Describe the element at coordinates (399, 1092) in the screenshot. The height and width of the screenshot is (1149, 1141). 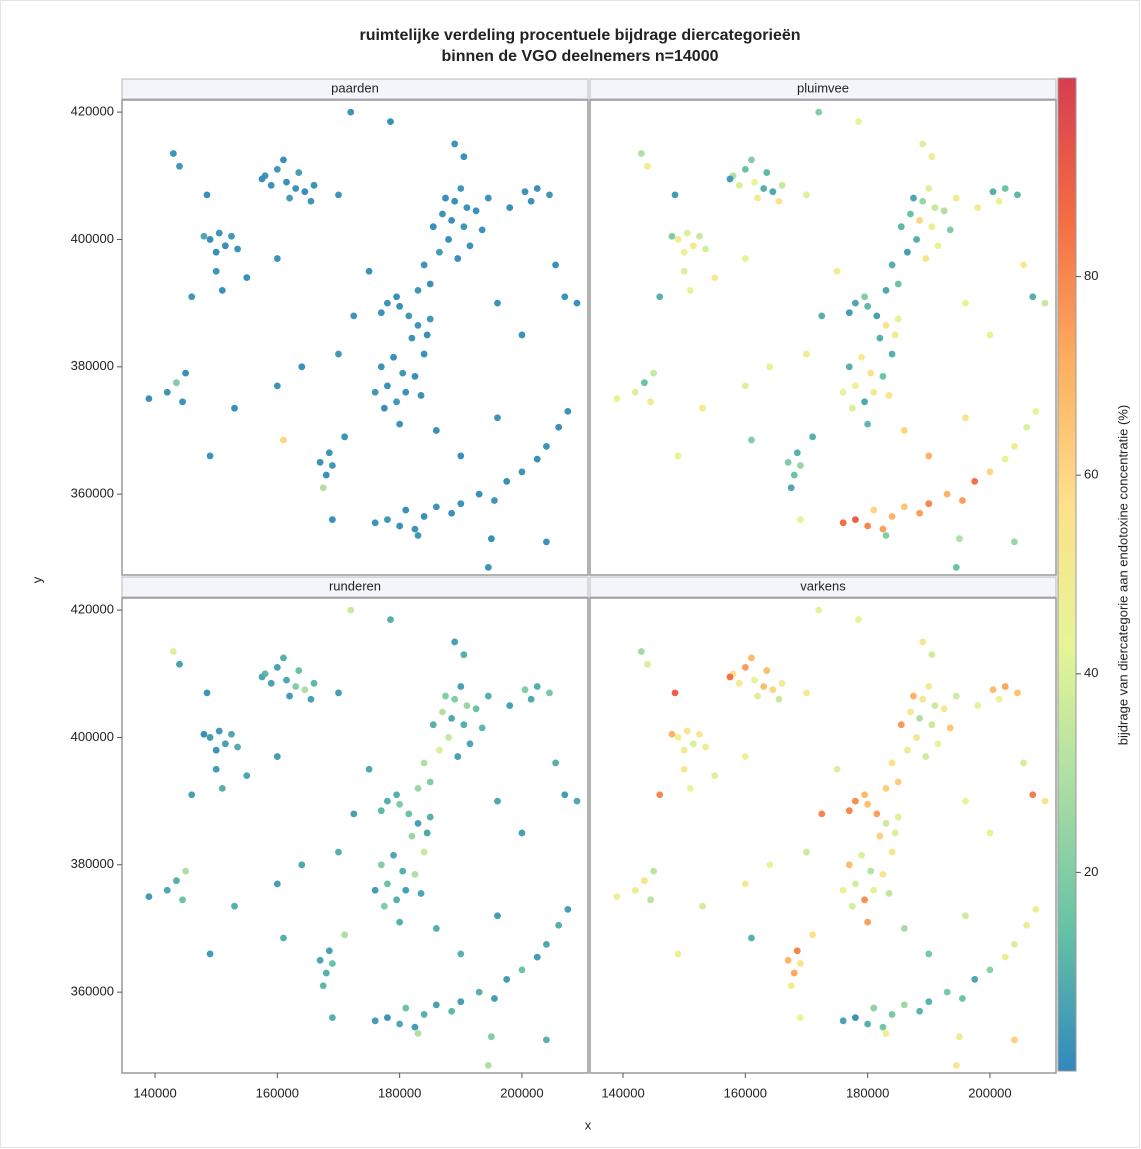
I see `x-tick-label: 180000` at that location.